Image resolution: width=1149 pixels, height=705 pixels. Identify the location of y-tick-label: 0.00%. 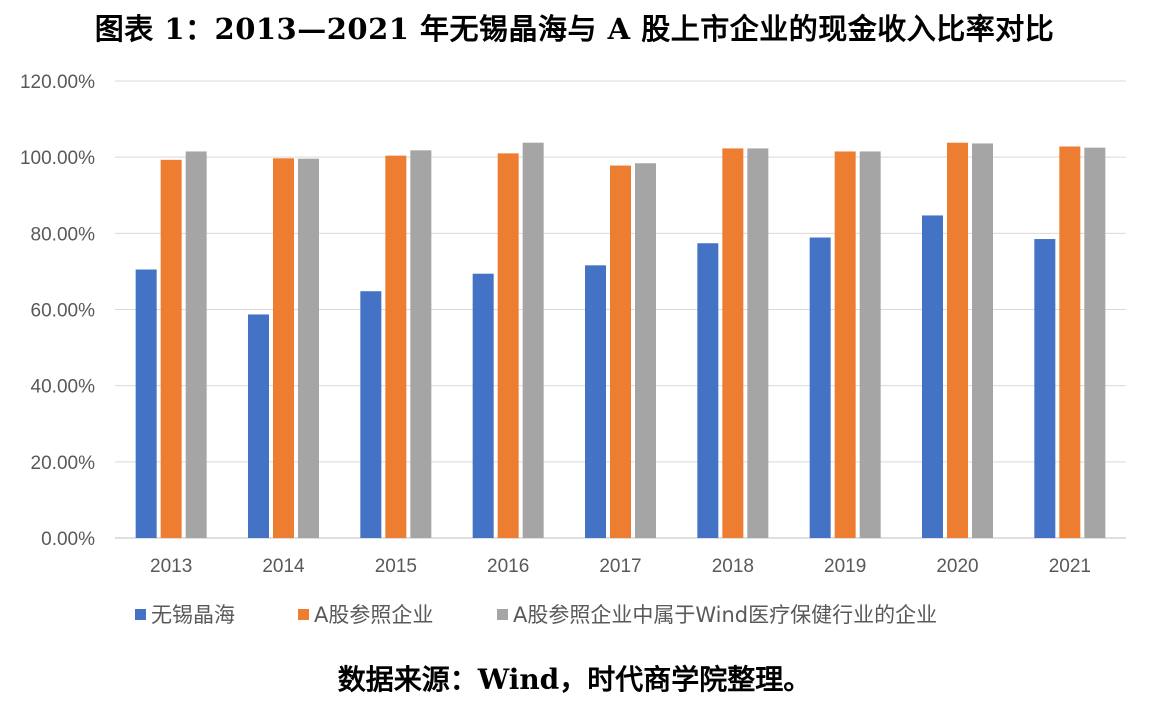
(68, 539).